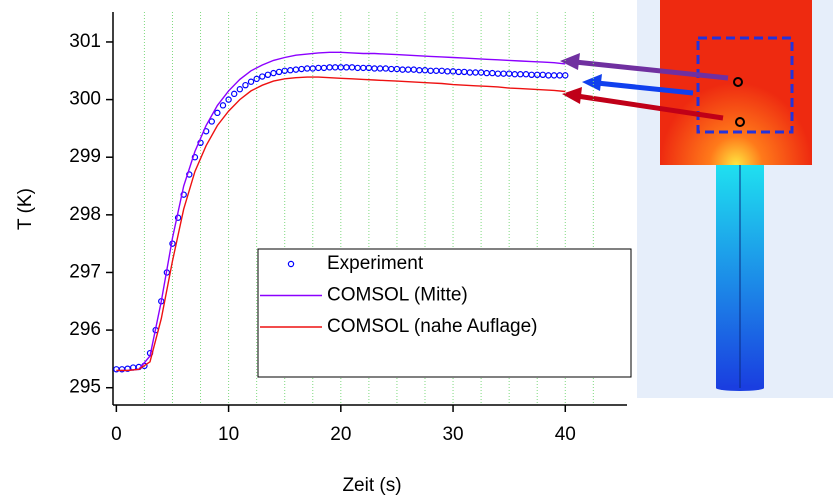 This screenshot has width=833, height=504. I want to click on x-tick-label: 40, so click(565, 434).